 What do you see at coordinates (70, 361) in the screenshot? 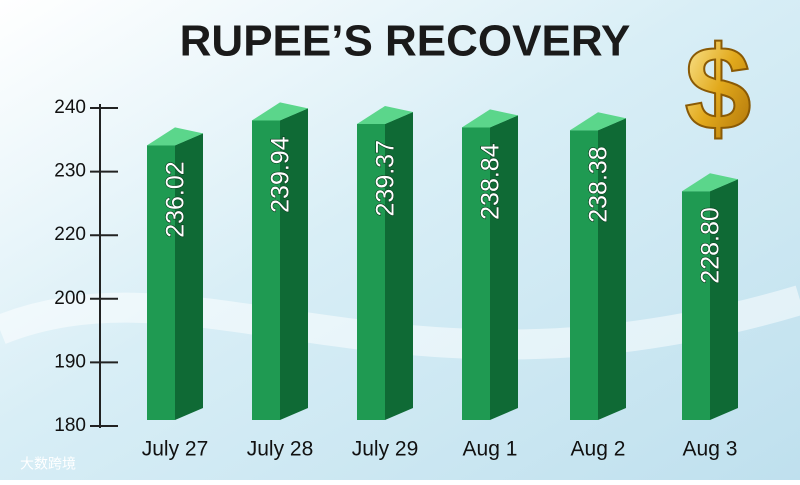
I see `y-tick-label: 190` at bounding box center [70, 361].